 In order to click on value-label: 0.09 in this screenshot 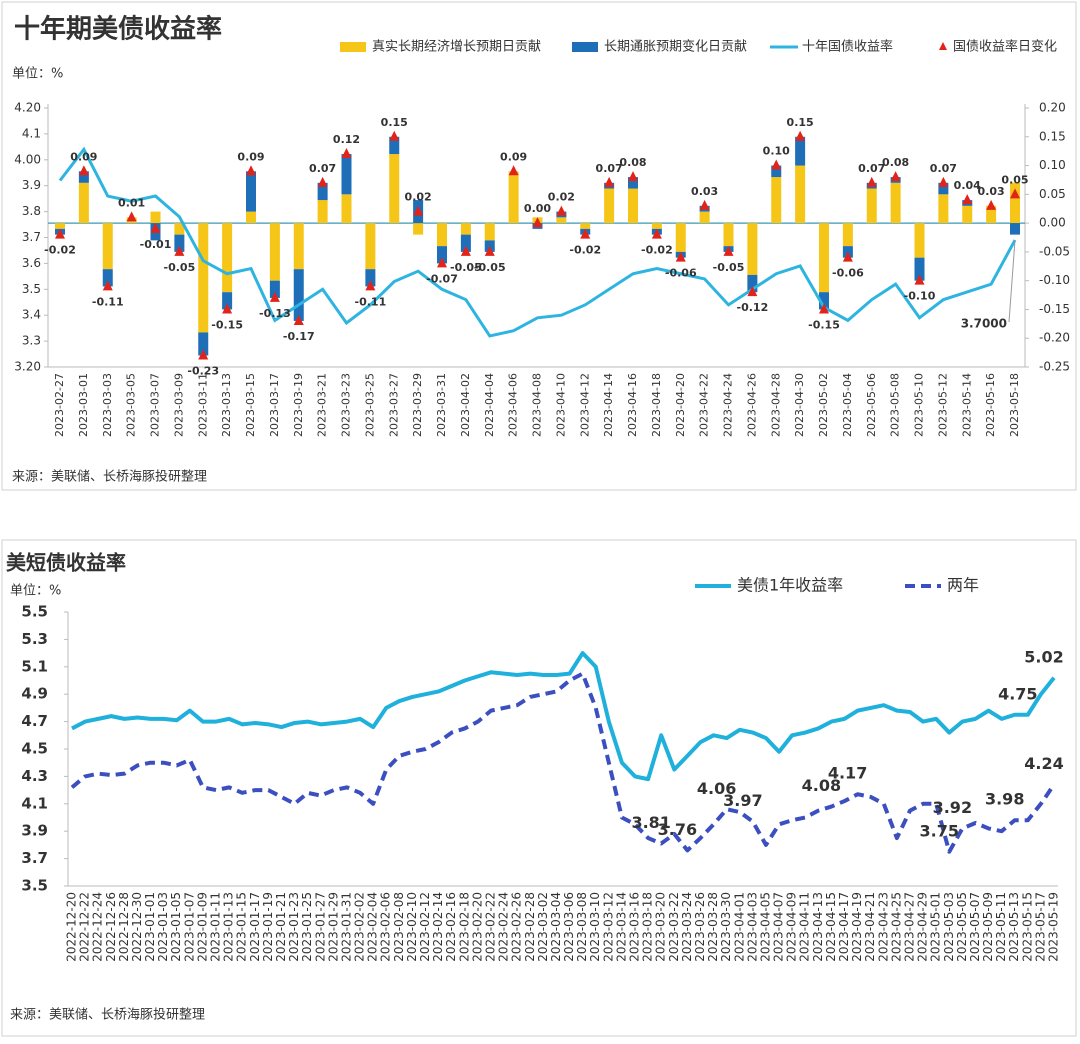, I will do `click(83, 156)`.